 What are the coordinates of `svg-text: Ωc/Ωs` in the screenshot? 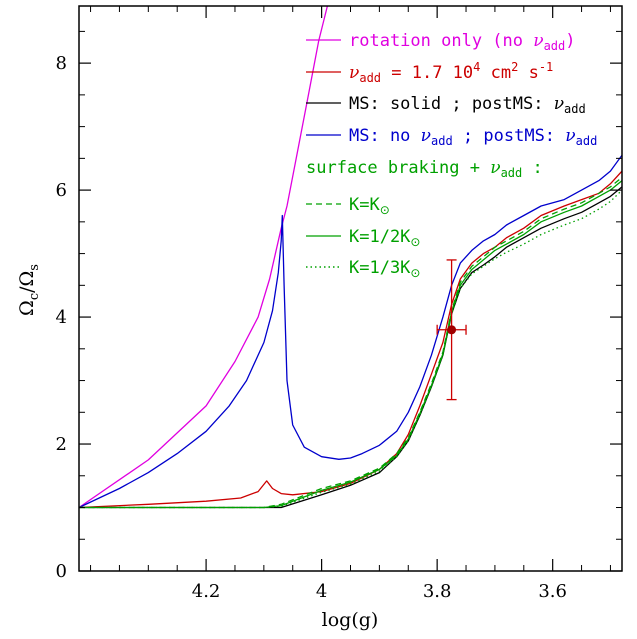 It's located at (29, 290).